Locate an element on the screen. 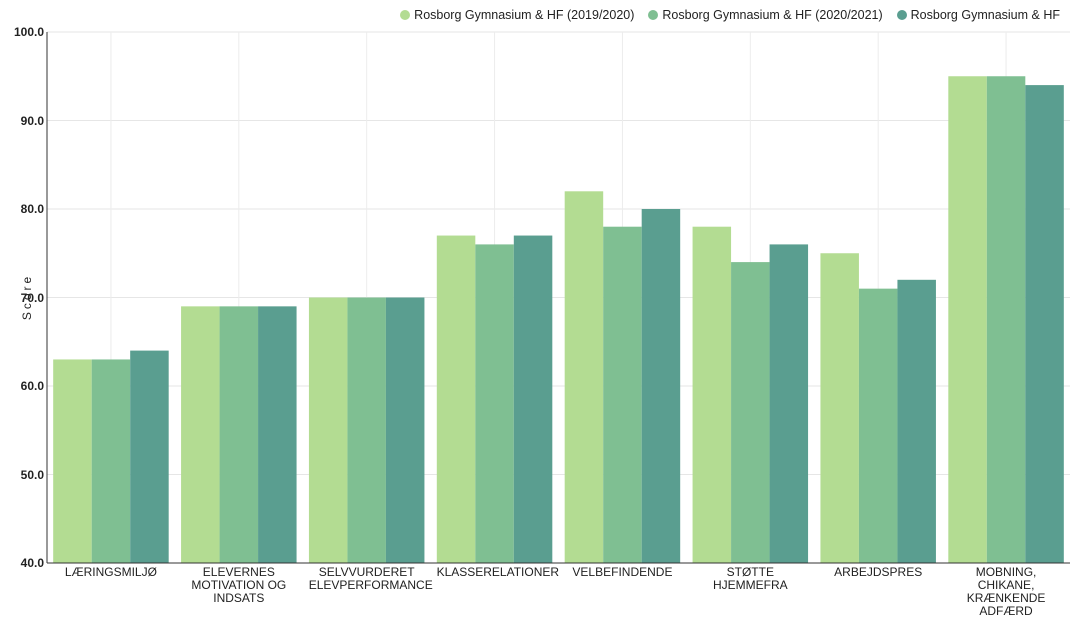 This screenshot has width=1070, height=619. x-tick-label: STØTTE HJEMMEFRA is located at coordinates (750, 578).